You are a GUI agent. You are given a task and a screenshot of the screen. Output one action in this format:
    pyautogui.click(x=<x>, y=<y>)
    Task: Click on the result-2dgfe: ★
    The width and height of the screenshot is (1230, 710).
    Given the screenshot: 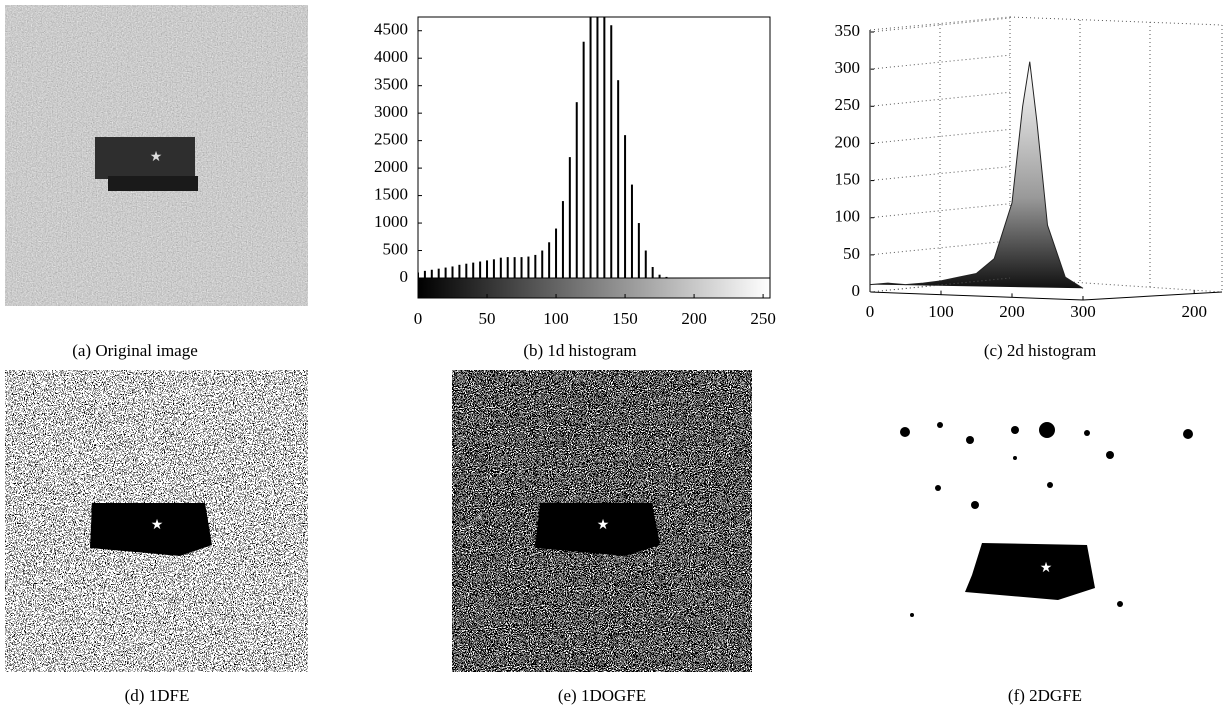 What is the action you would take?
    pyautogui.click(x=1046, y=519)
    